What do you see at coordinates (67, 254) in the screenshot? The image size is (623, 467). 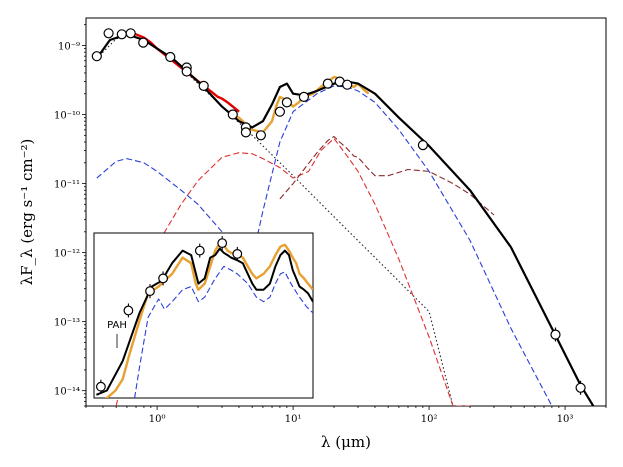 I see `y-tick-label-2: 10⁻¹²` at bounding box center [67, 254].